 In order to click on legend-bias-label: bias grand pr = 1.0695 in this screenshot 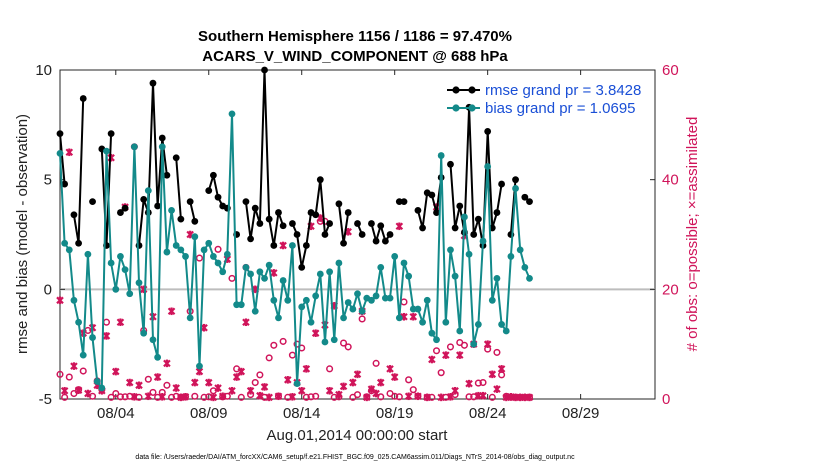, I will do `click(560, 108)`.